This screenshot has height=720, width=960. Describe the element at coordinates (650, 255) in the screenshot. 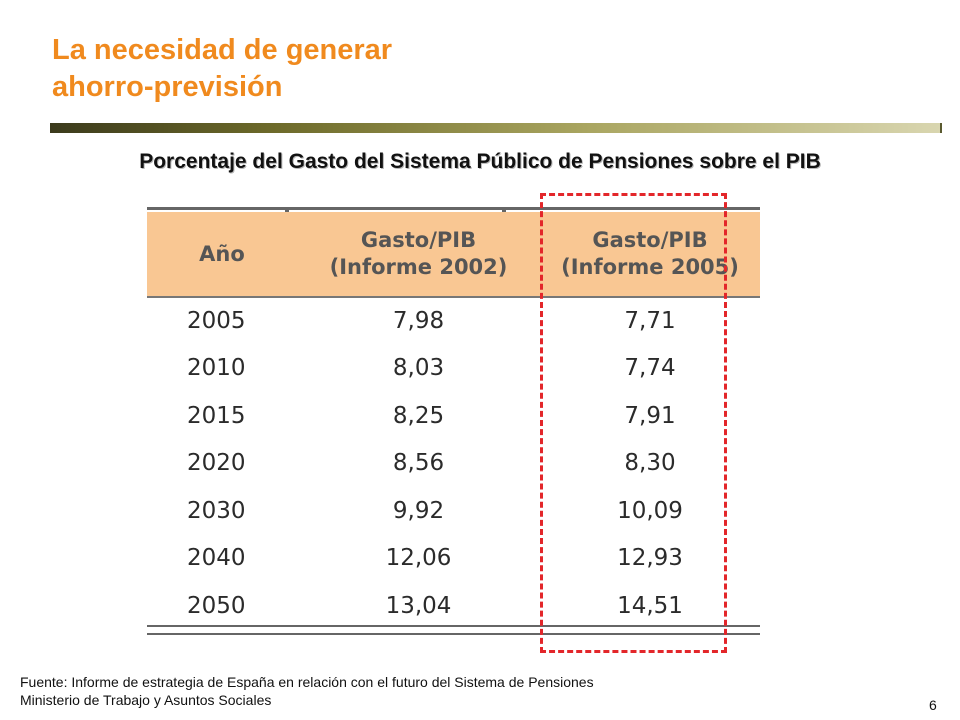

I see `header-informe-2005: Gasto/PIB (Informe 2005)` at that location.